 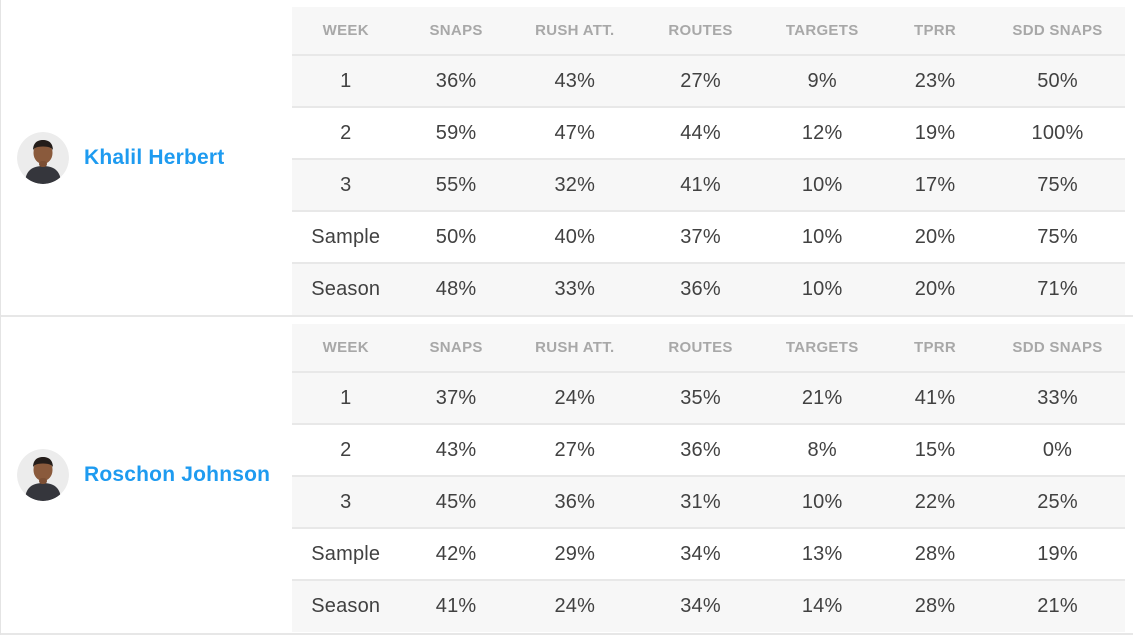 I want to click on stat-row-sample: Sample 50% 40% 37% 10% 20% 75%, so click(x=708, y=237).